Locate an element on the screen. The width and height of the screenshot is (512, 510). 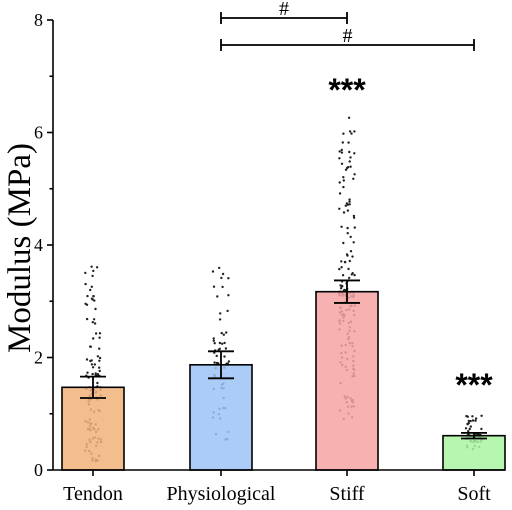
bar-soft is located at coordinates (474, 452).